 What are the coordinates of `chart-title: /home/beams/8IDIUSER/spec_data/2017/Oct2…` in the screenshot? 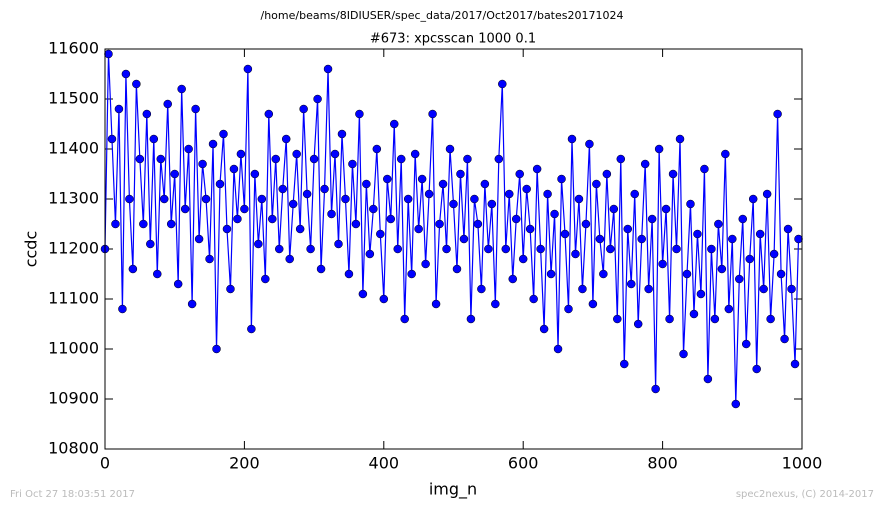 It's located at (442, 15).